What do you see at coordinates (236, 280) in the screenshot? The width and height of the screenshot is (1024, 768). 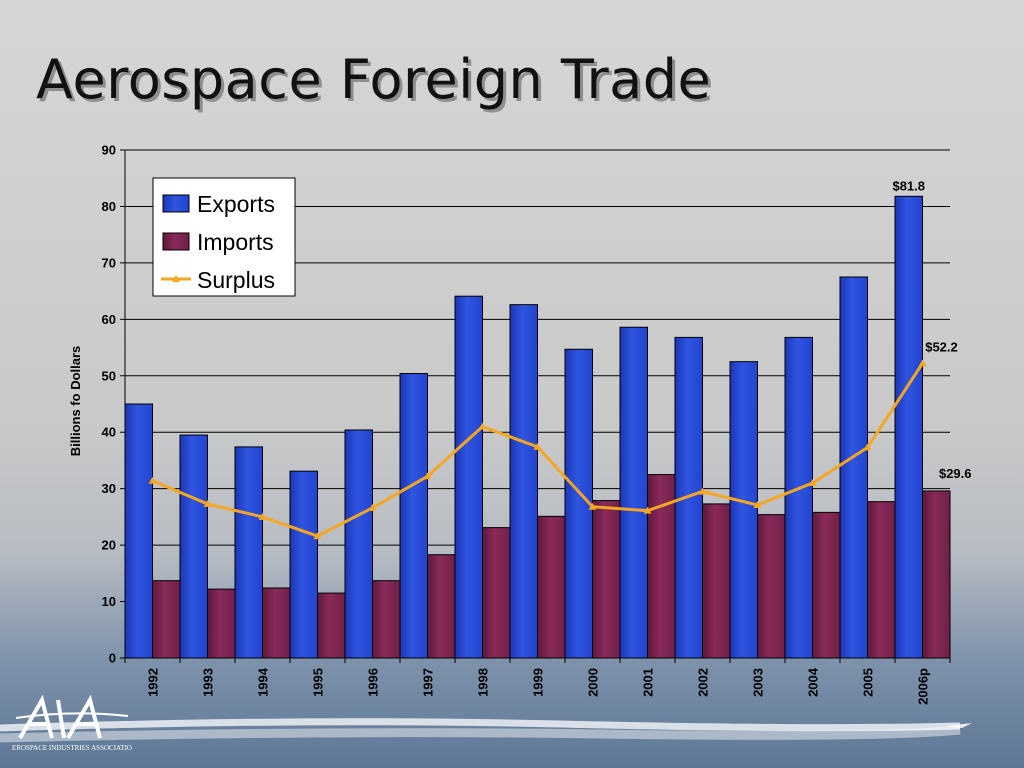 I see `legend-label: Surplus` at bounding box center [236, 280].